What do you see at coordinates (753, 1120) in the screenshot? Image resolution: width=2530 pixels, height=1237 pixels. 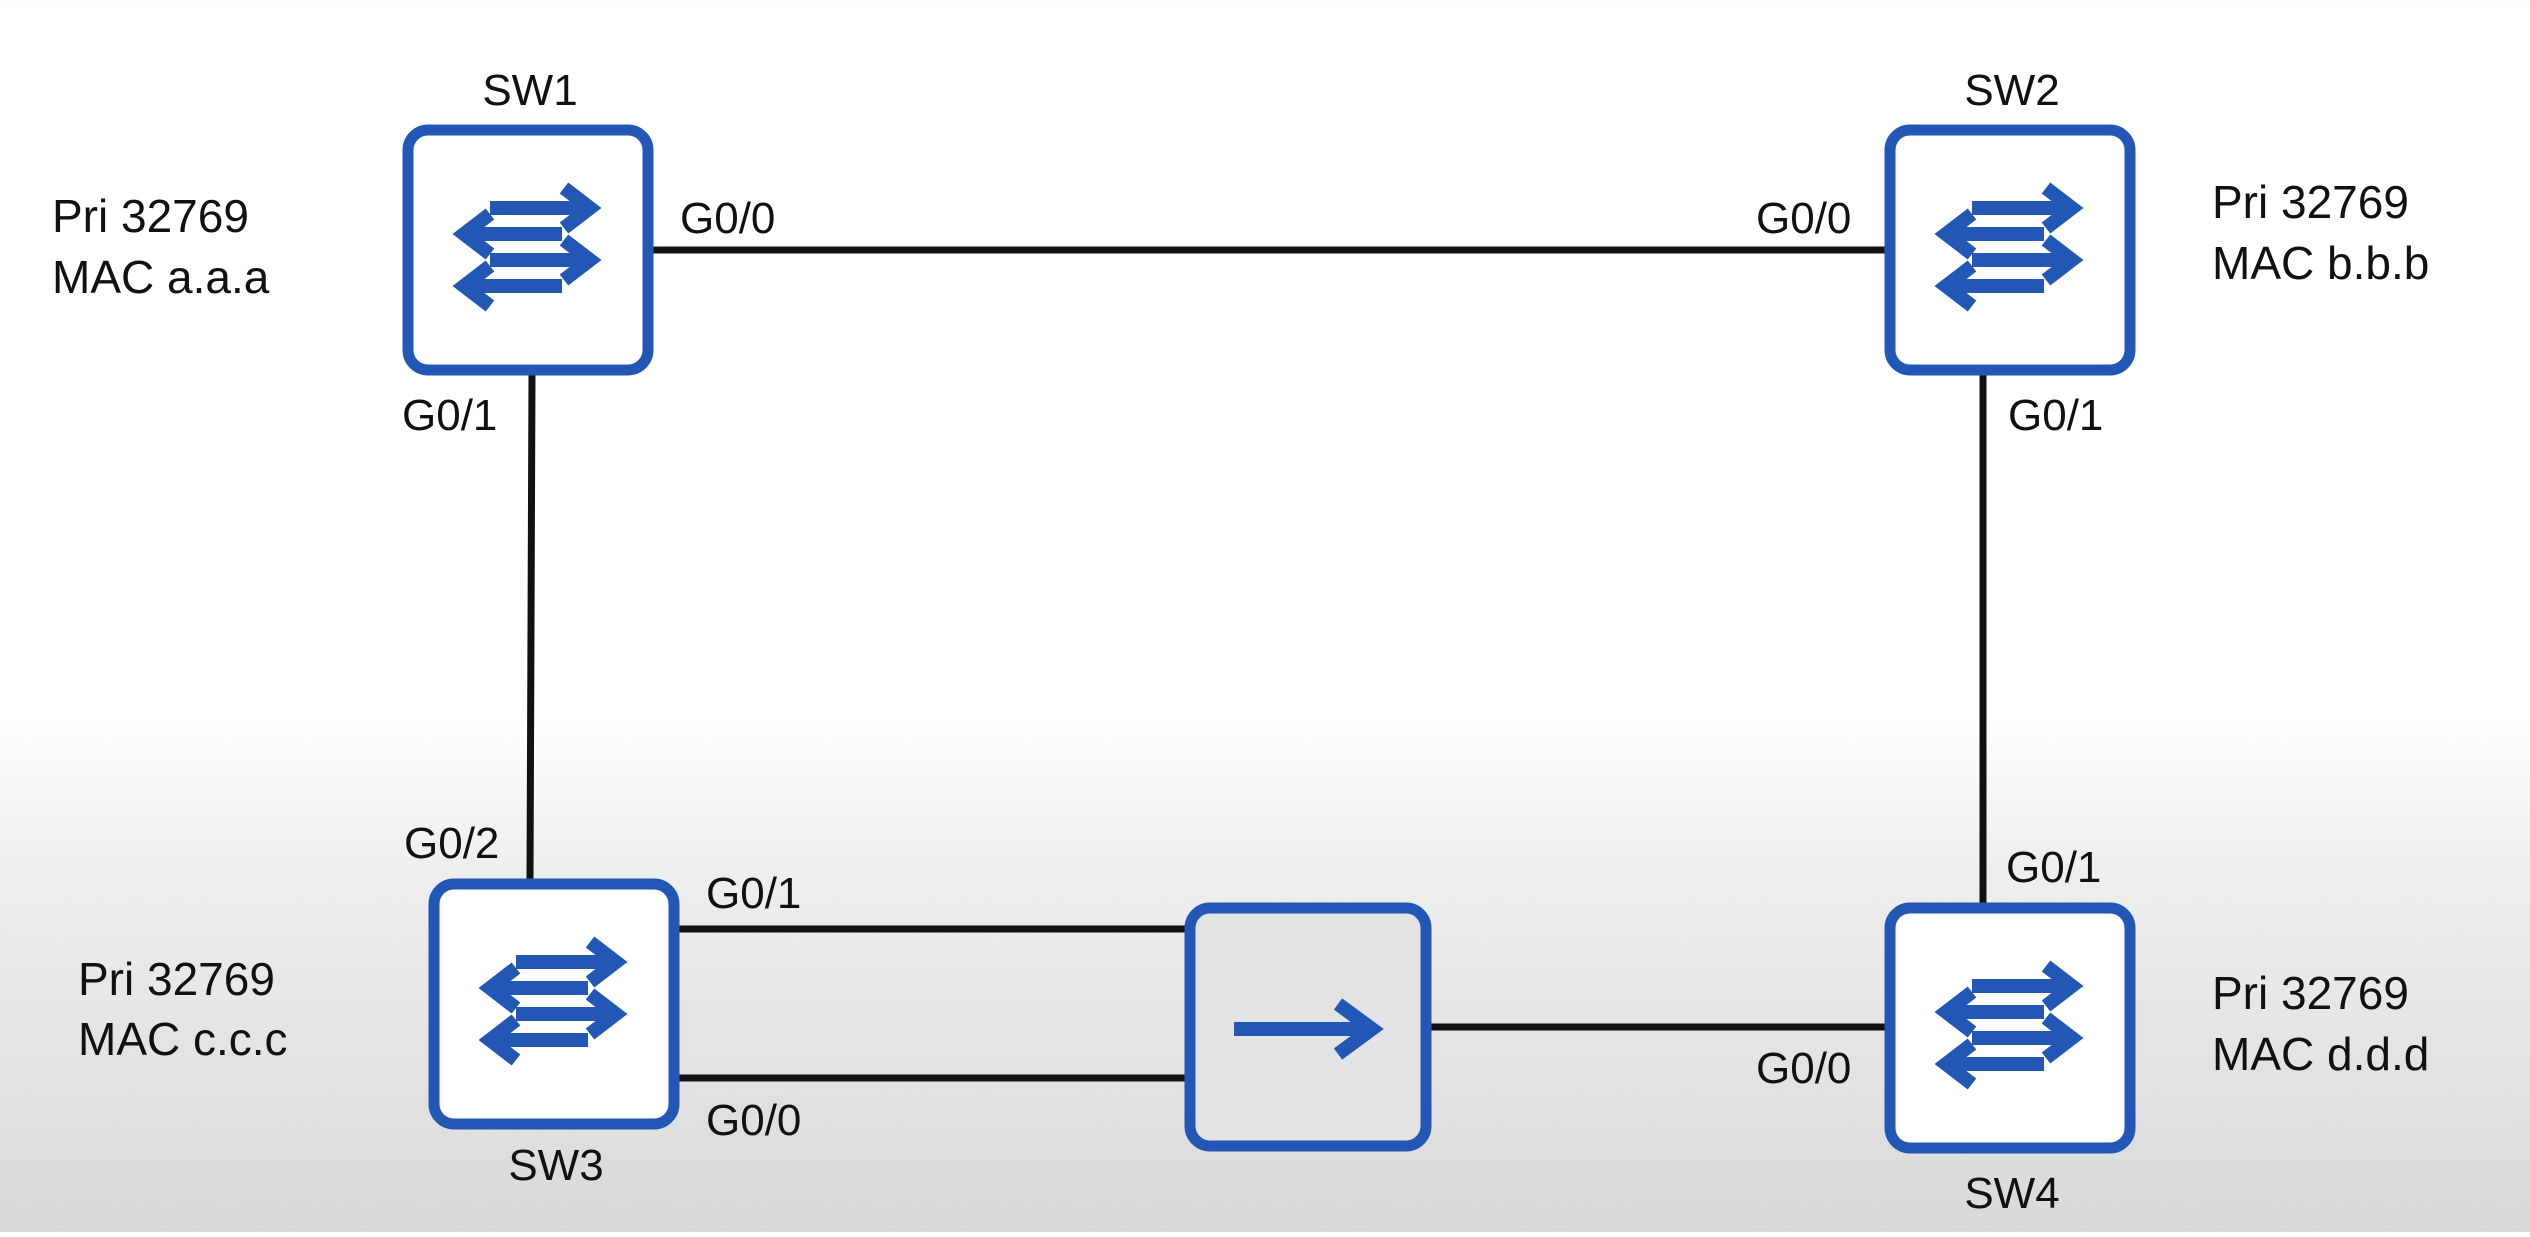 I see `port-sw3-g00: G0/0` at bounding box center [753, 1120].